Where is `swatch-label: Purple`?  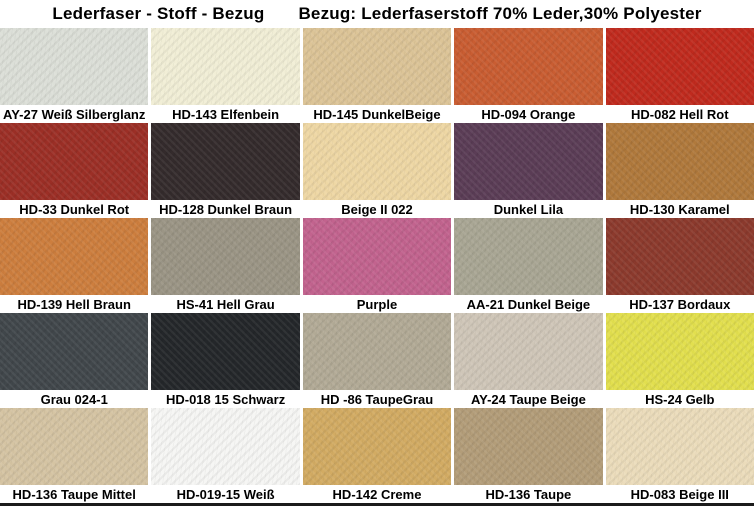 swatch-label: Purple is located at coordinates (377, 304).